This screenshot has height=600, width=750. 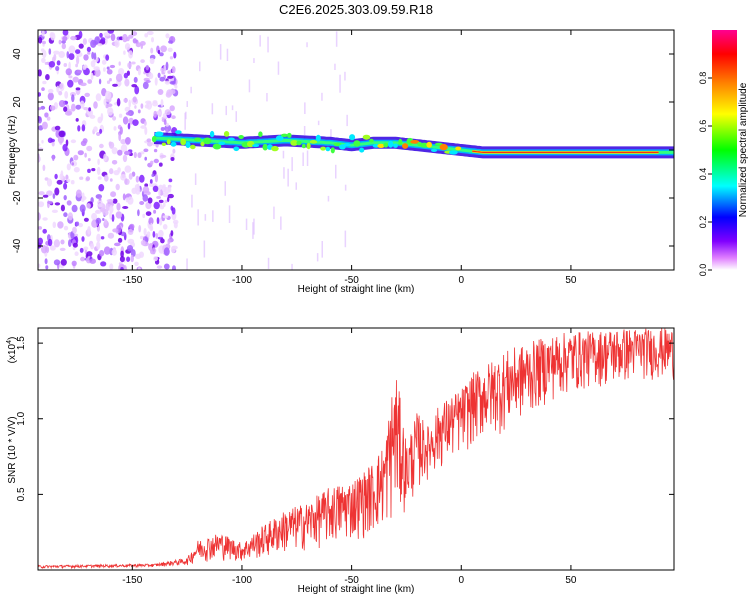 What do you see at coordinates (356, 589) in the screenshot?
I see `snr-x-label: Height of straight line (km)` at bounding box center [356, 589].